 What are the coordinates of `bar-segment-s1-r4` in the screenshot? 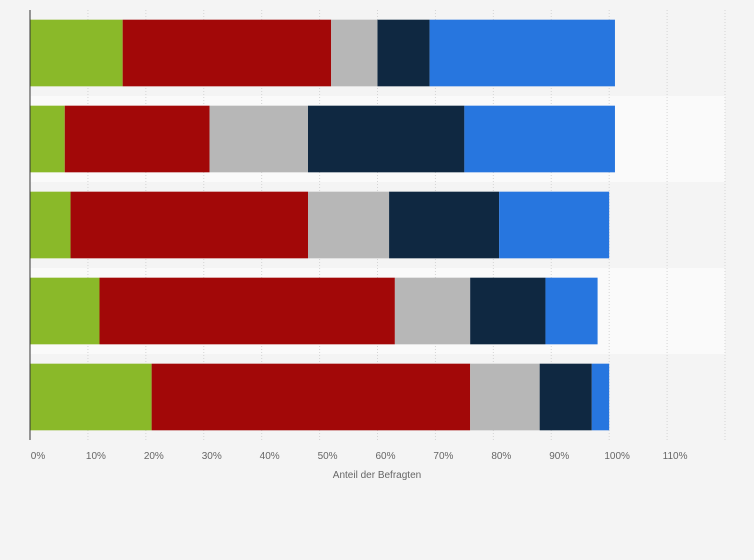 It's located at (65, 311).